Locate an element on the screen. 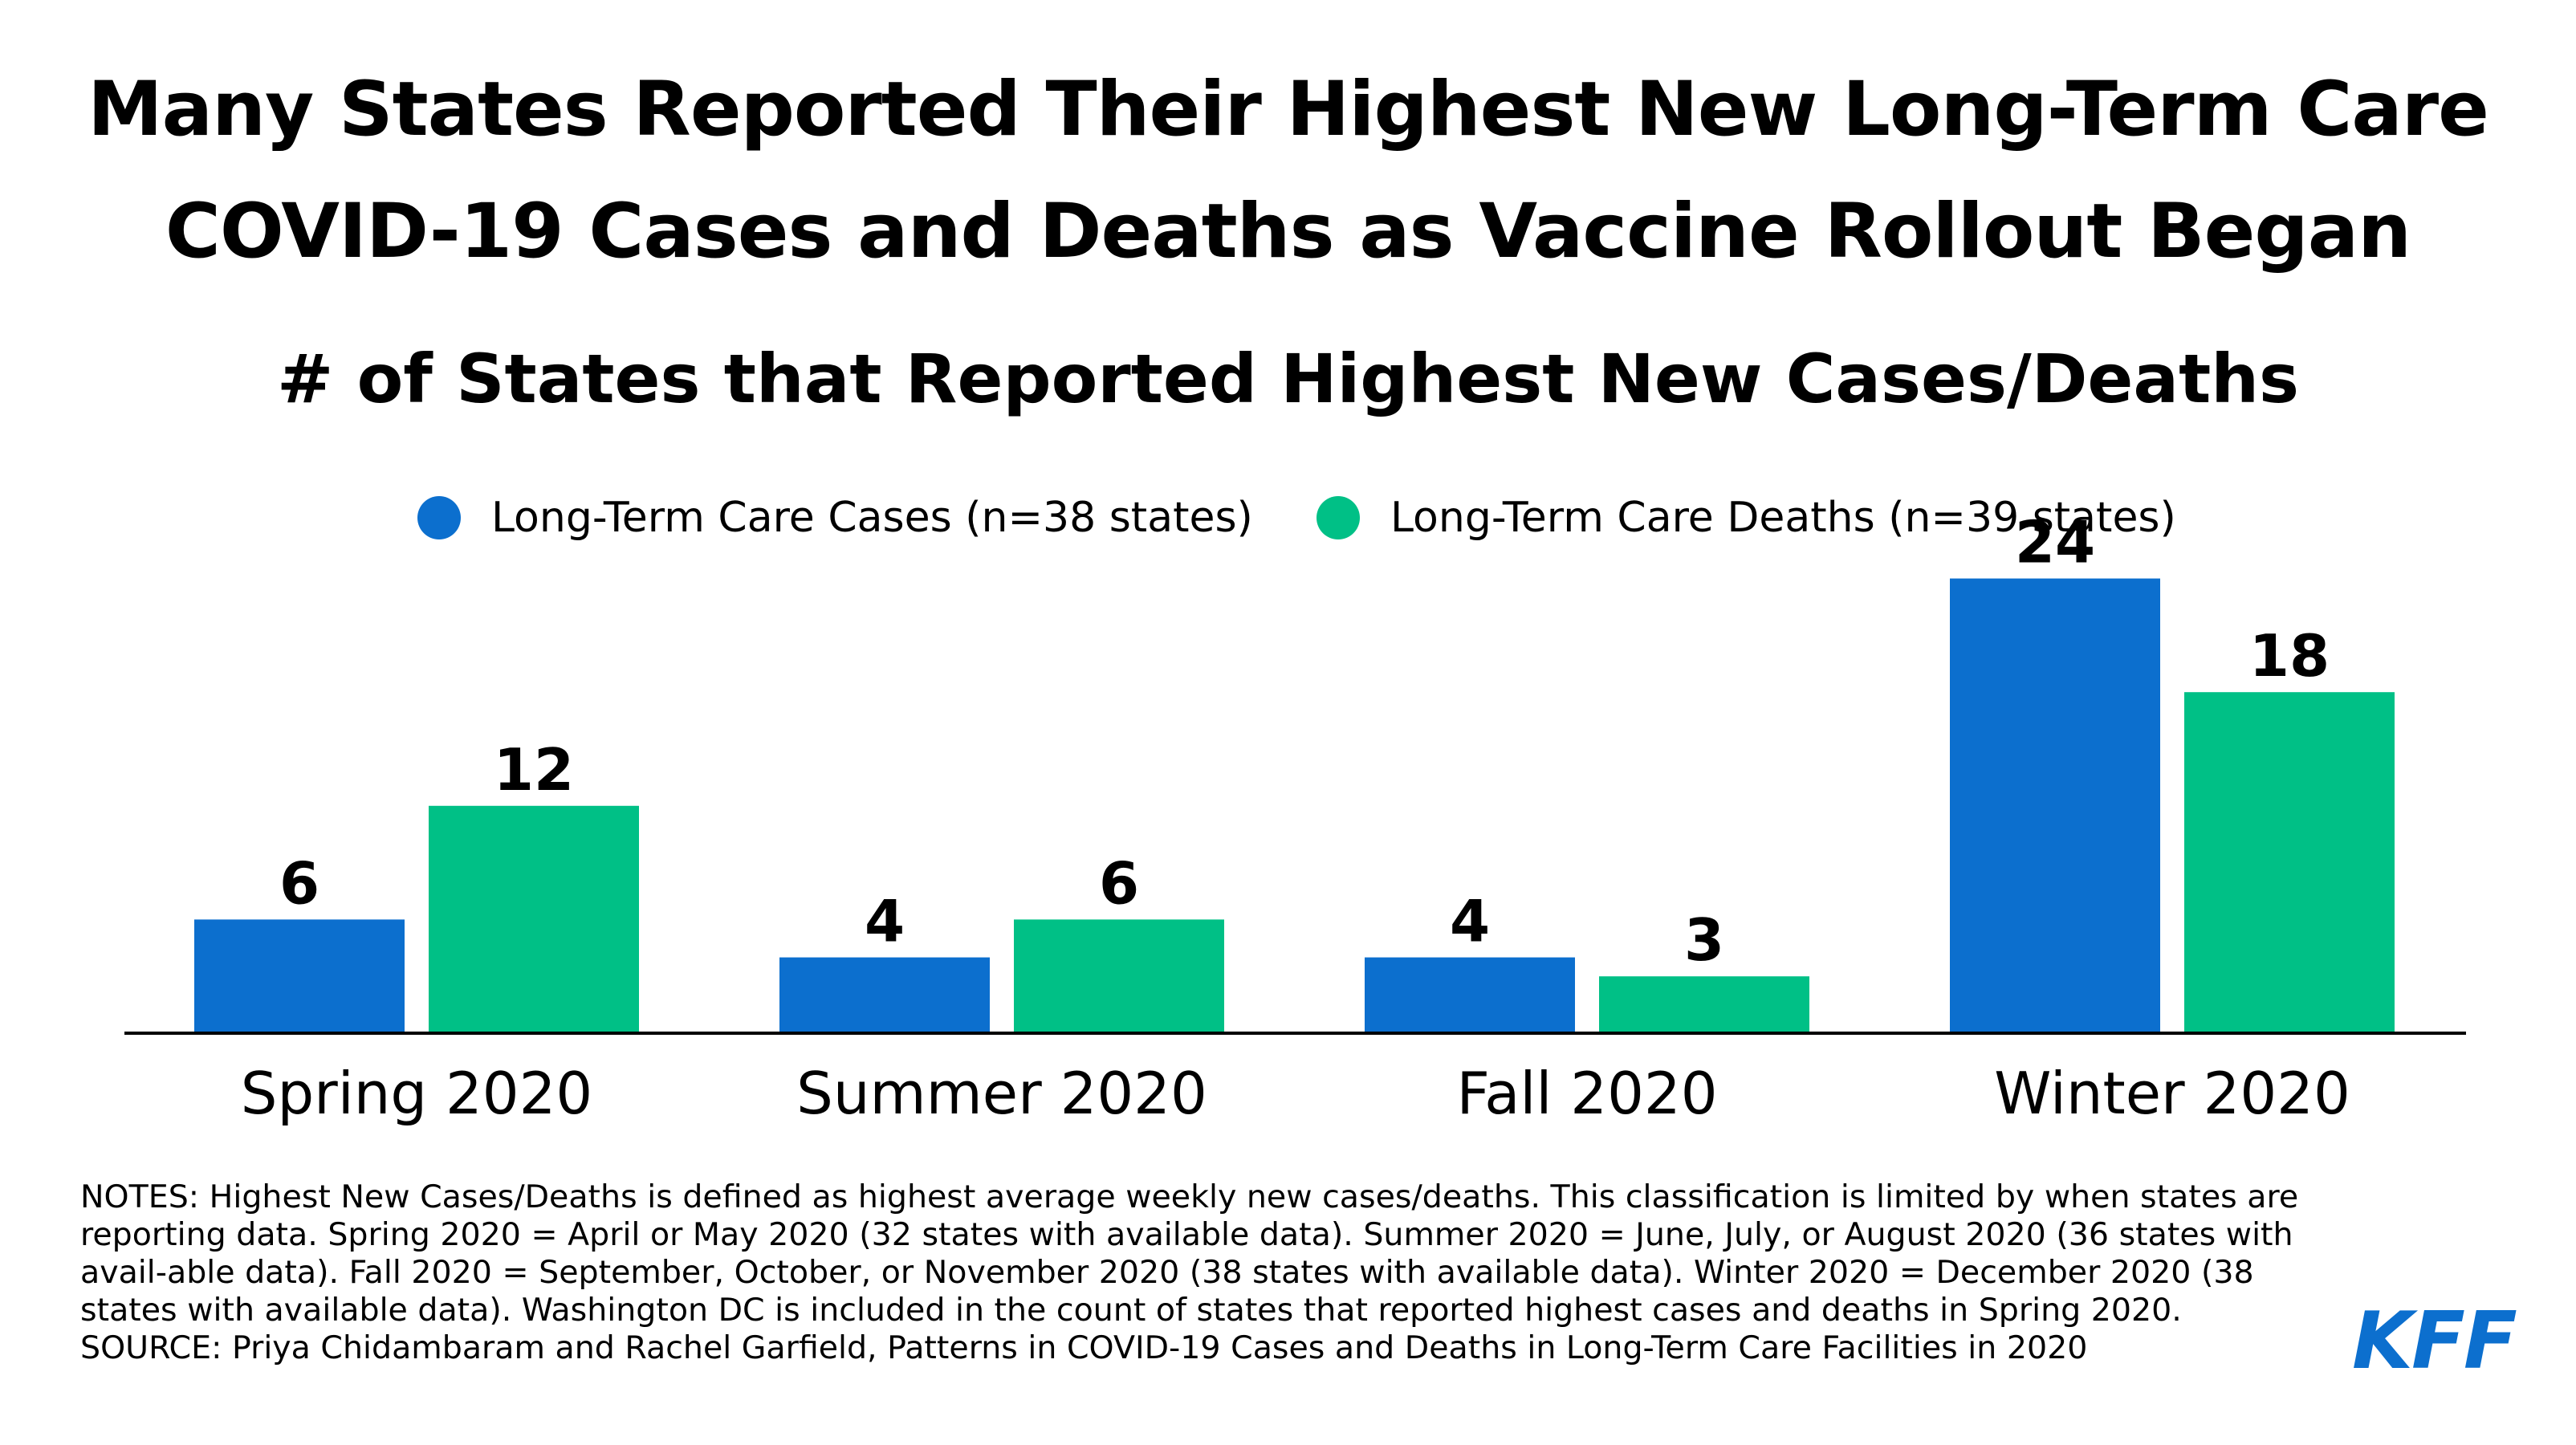  data-label-deaths-spring-2020: 12 is located at coordinates (534, 770).